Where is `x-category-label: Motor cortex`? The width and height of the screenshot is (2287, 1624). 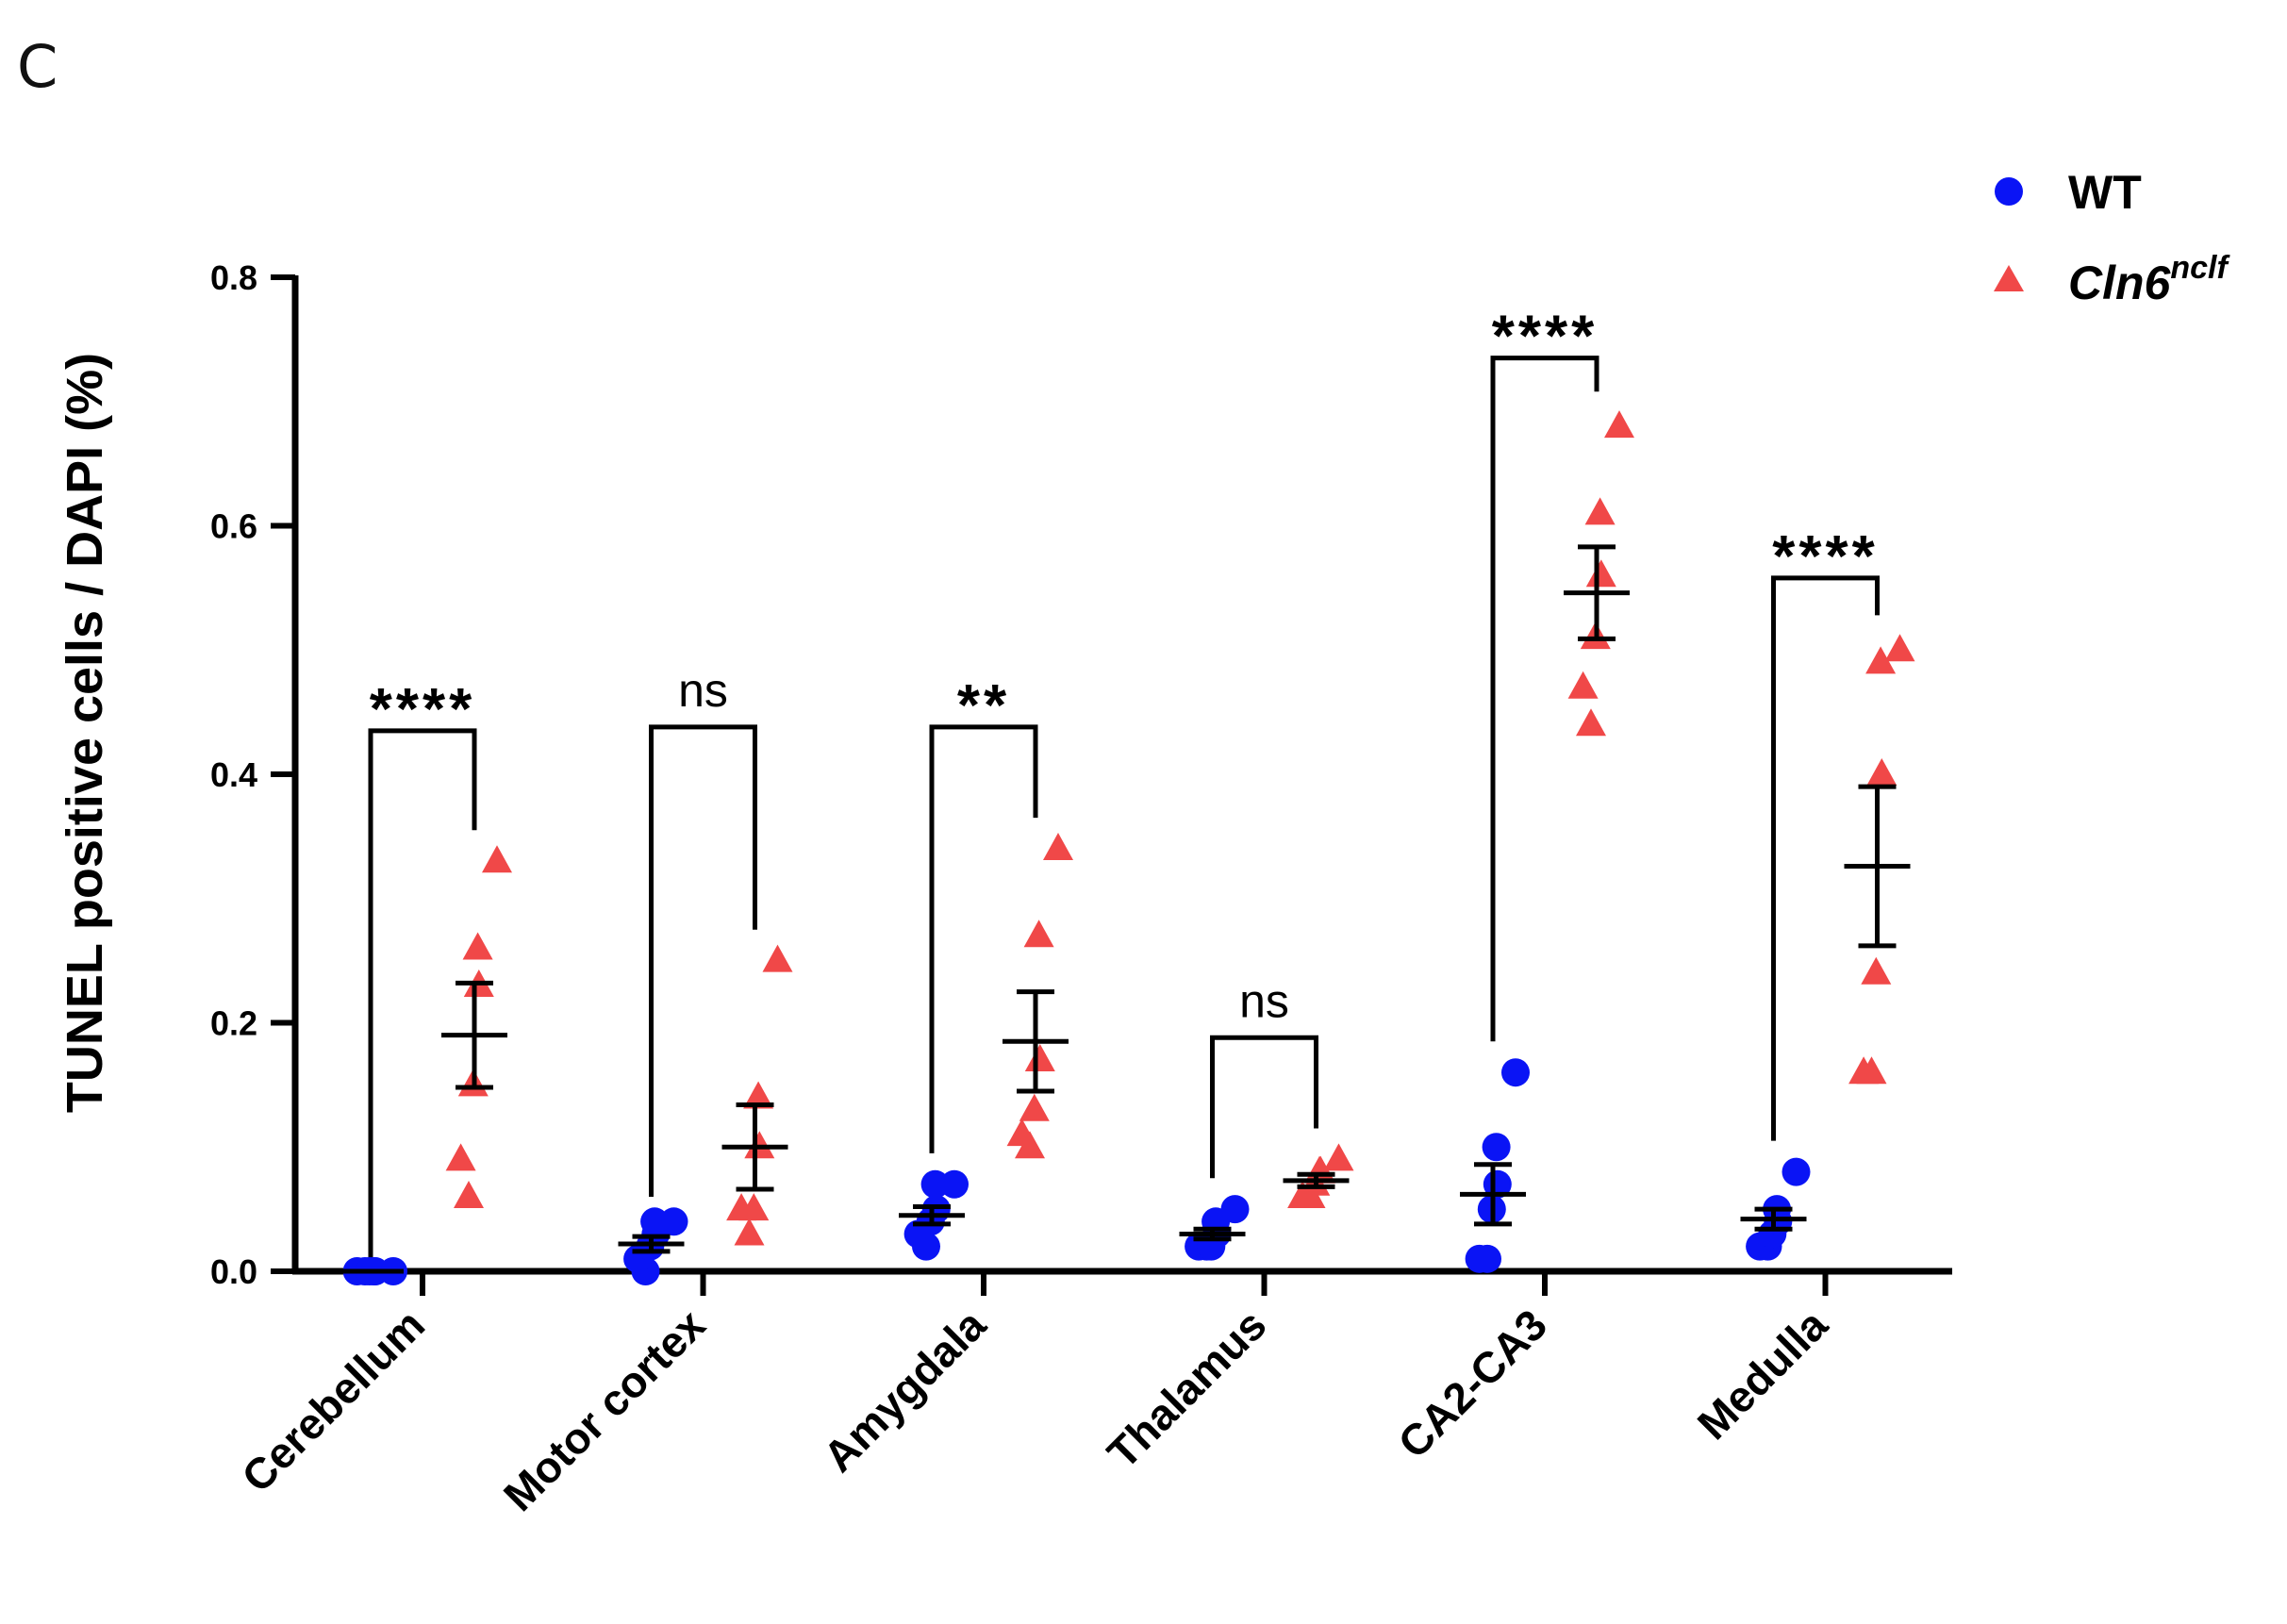 x-category-label: Motor cortex is located at coordinates (604, 1410).